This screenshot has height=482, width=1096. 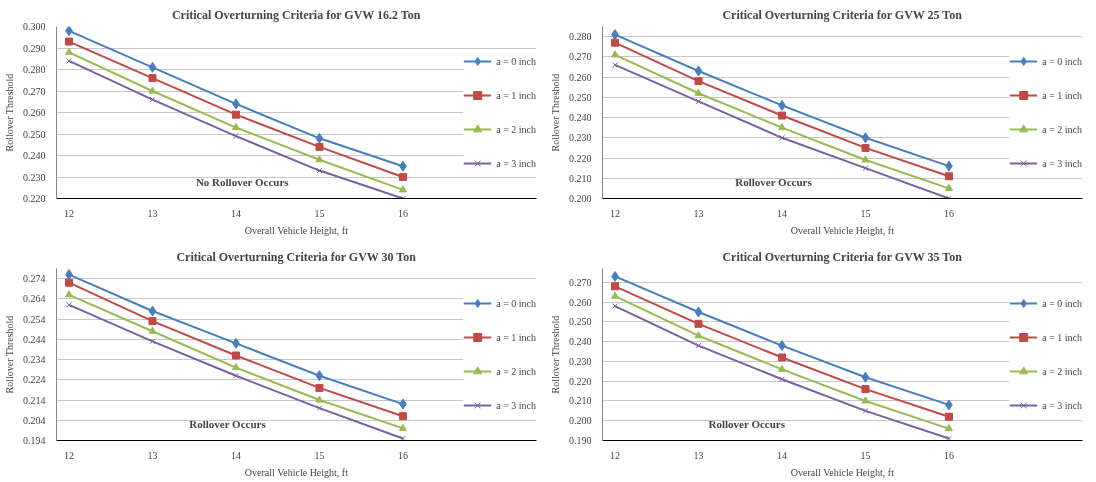 What do you see at coordinates (34, 26) in the screenshot?
I see `y-tick-label: 0.300` at bounding box center [34, 26].